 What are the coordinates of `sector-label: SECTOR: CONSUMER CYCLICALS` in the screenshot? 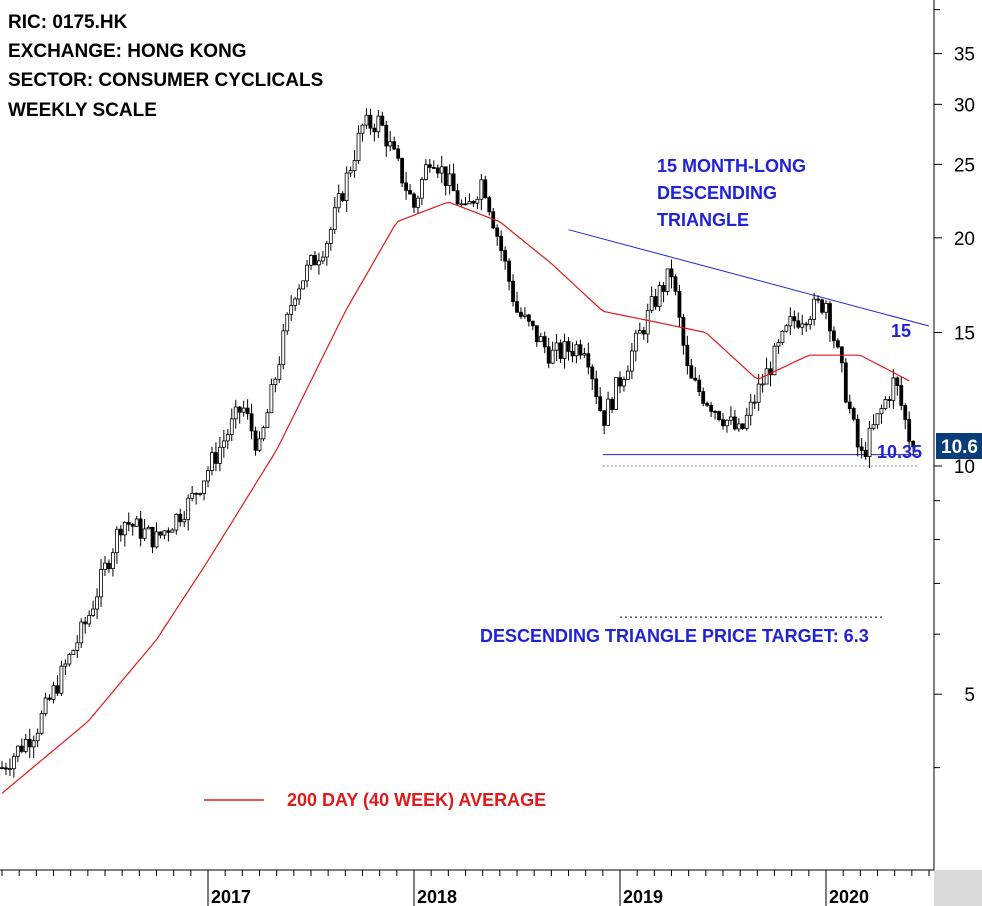 It's located at (165, 80).